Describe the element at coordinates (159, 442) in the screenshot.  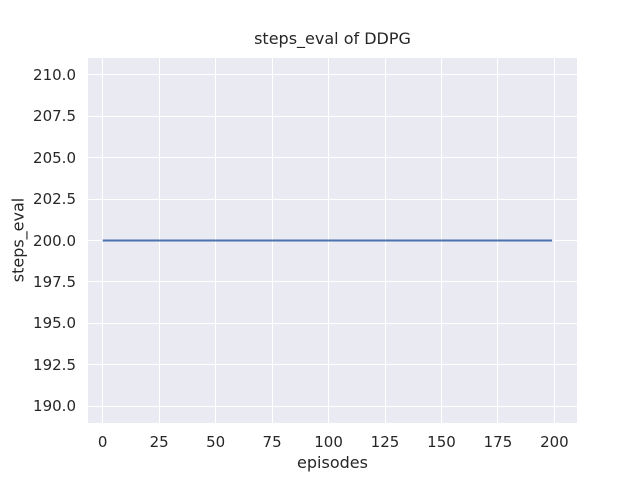
I see `x-tick-label: 25` at that location.